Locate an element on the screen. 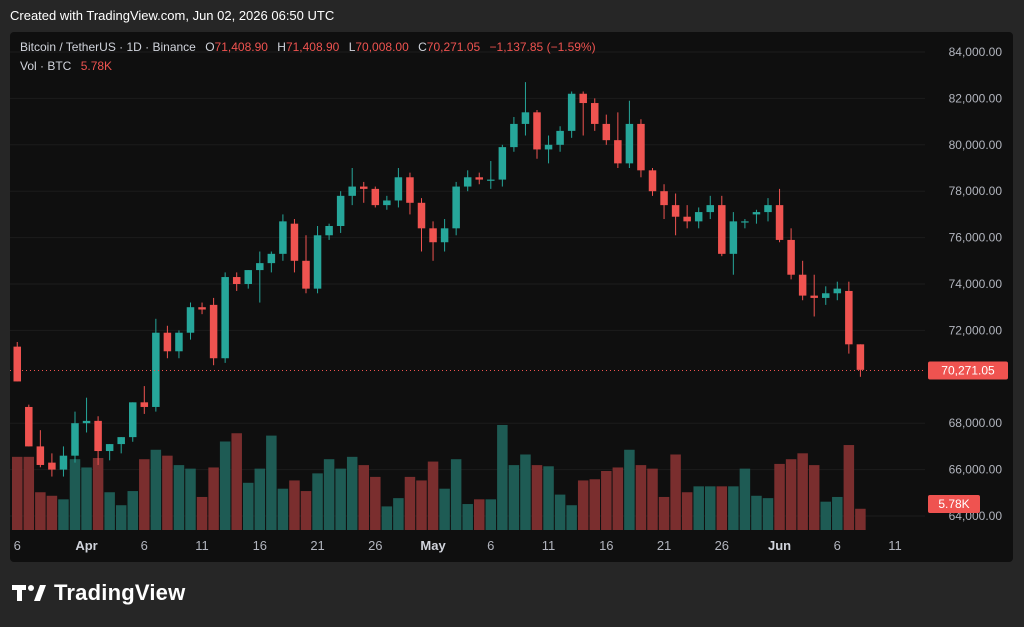  y-tick-label: 76,000.00 is located at coordinates (976, 238).